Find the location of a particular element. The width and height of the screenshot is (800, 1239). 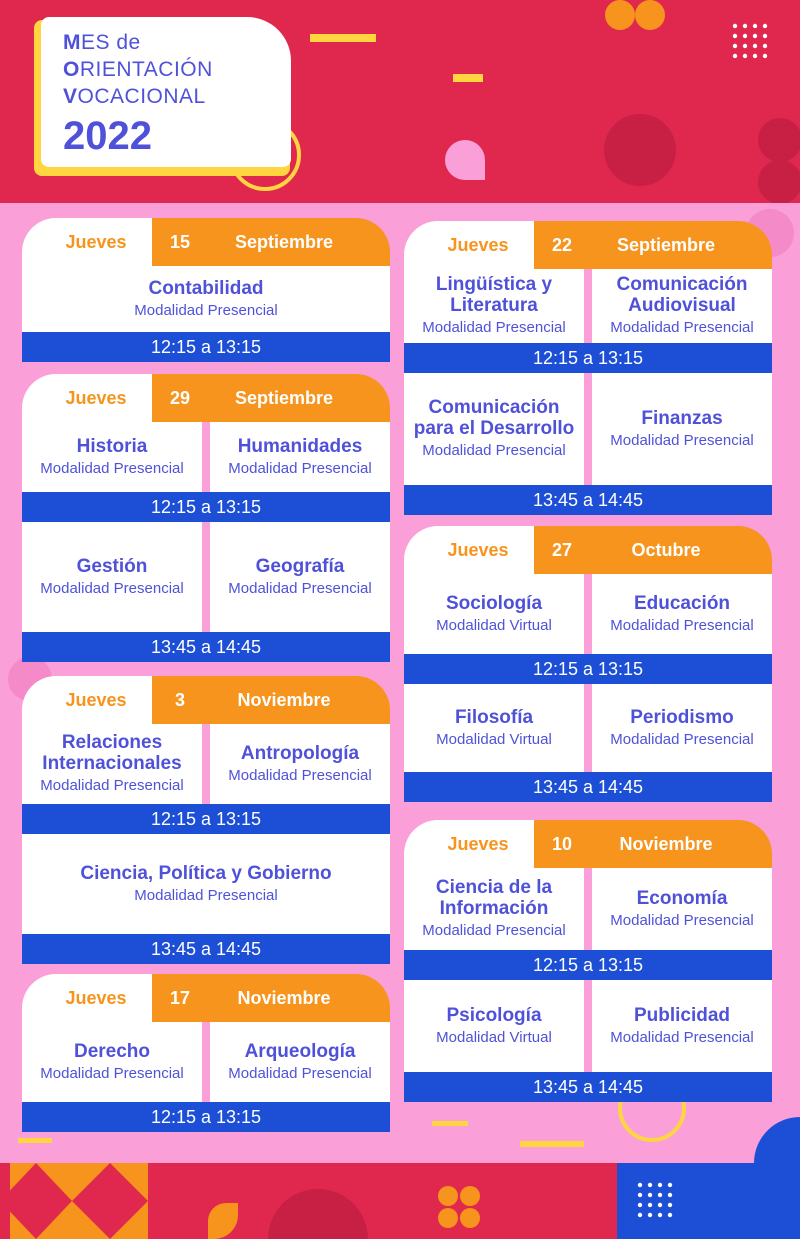

decoration-shapes is located at coordinates (514, 101).